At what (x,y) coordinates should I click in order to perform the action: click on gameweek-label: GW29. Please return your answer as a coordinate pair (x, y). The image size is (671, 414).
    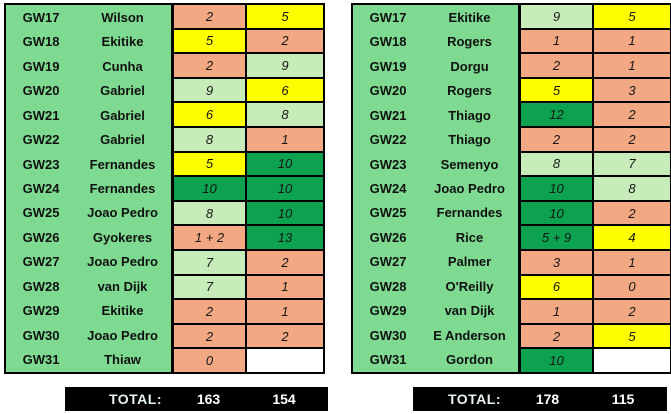
    Looking at the image, I should click on (388, 311).